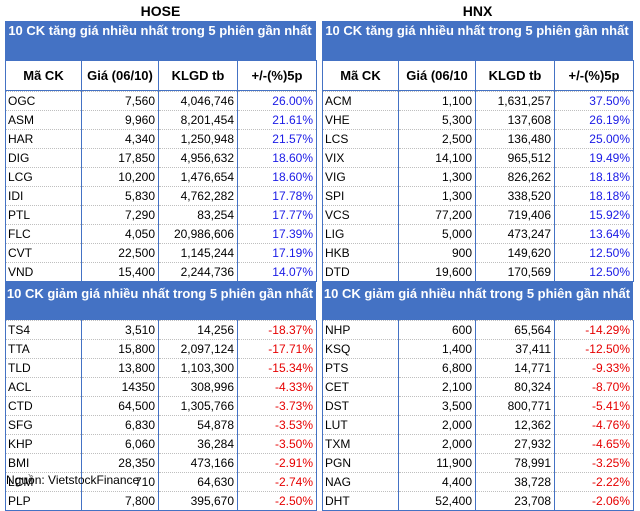 The width and height of the screenshot is (640, 511). What do you see at coordinates (515, 253) in the screenshot?
I see `avg-volume: 149,620` at bounding box center [515, 253].